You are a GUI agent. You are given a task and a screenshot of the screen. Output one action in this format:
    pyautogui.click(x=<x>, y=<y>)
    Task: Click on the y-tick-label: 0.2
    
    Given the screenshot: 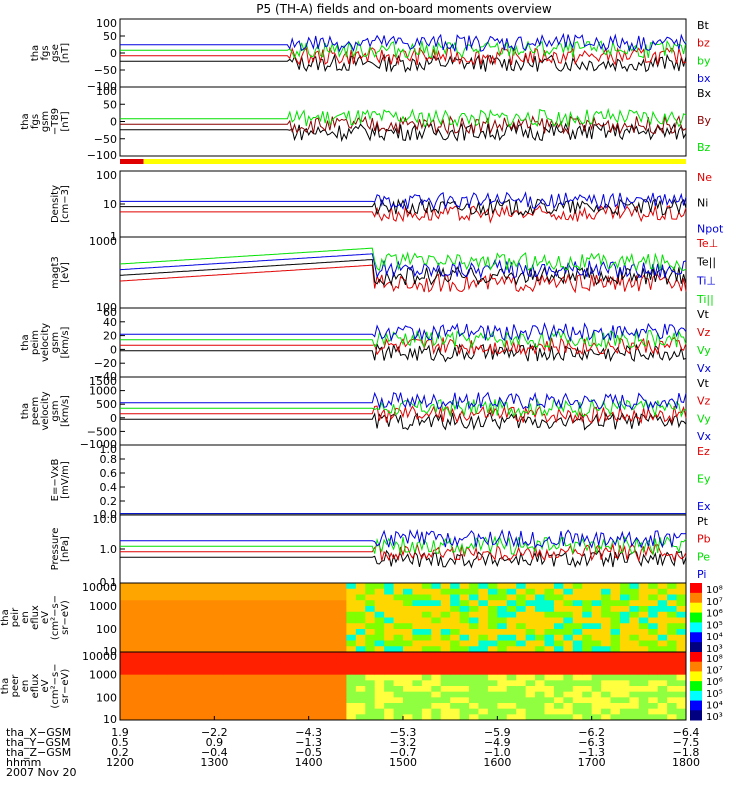 What is the action you would take?
    pyautogui.click(x=109, y=501)
    